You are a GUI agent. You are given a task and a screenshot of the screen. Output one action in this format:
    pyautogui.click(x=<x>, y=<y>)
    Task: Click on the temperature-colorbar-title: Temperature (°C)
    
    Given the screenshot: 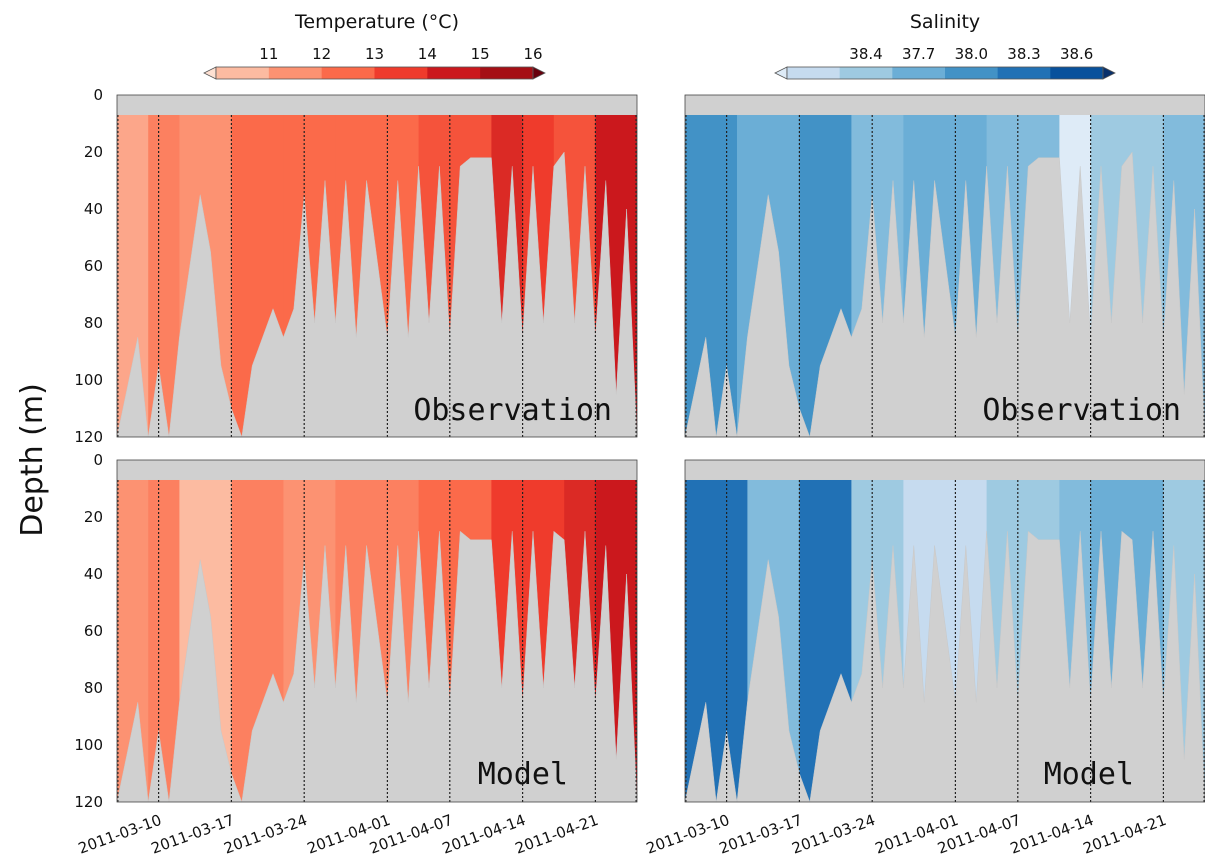 What is the action you would take?
    pyautogui.click(x=376, y=22)
    